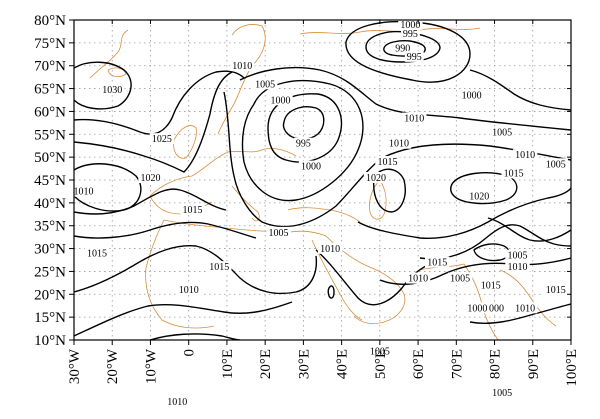 Image resolution: width=600 pixels, height=419 pixels. I want to click on isobar-995-low-barents, so click(403, 46).